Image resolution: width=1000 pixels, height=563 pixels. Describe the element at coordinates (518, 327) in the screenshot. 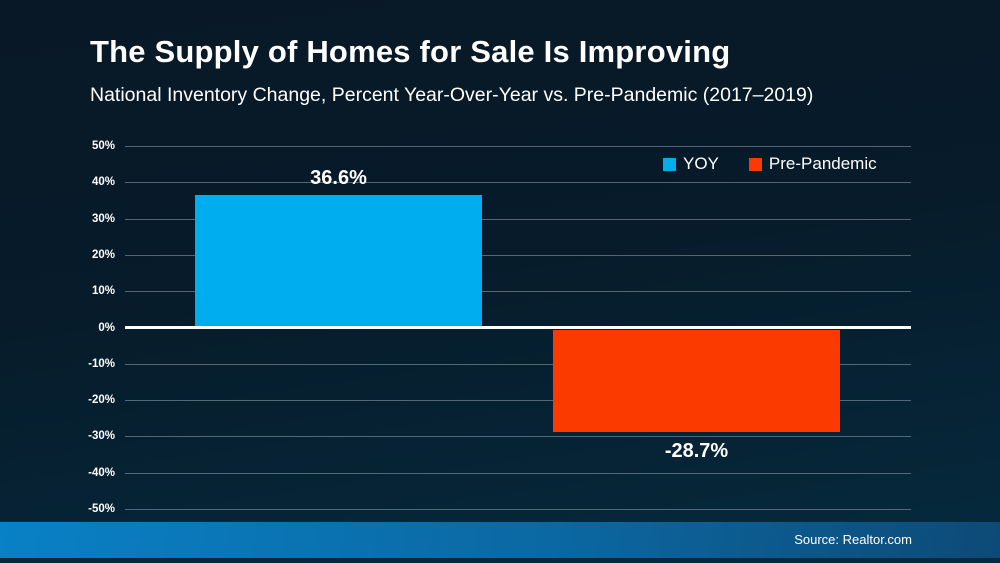

I see `zero-line` at that location.